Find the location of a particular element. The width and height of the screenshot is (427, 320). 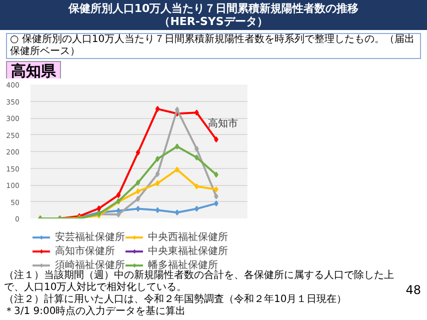

legend-label: 高知市保健所 is located at coordinates (85, 251).